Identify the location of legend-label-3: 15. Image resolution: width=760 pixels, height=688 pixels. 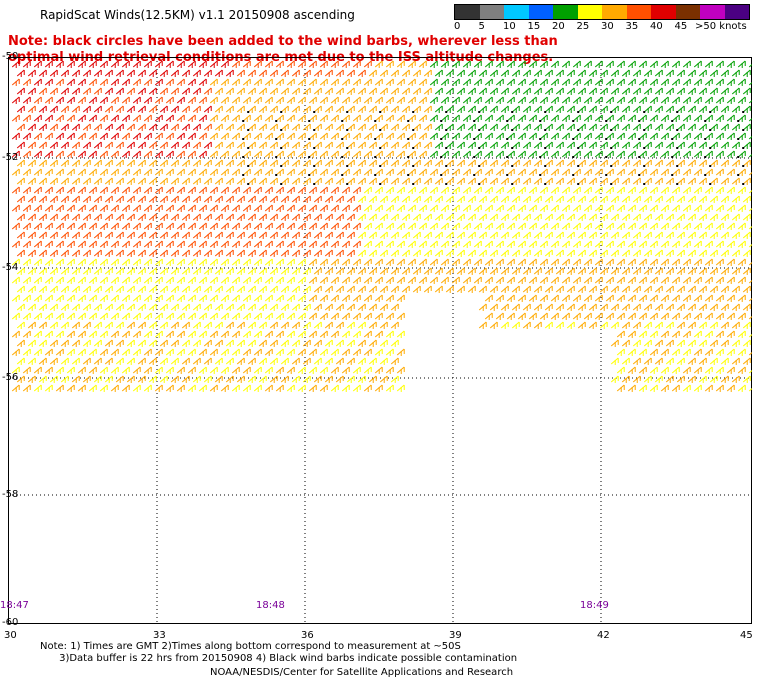
(534, 26).